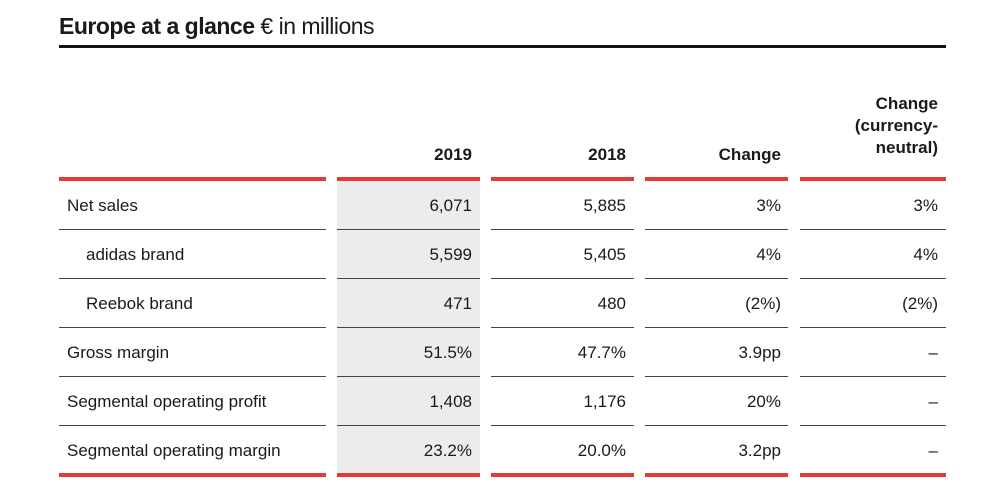  Describe the element at coordinates (601, 450) in the screenshot. I see `cell-2018: 20.0%` at that location.